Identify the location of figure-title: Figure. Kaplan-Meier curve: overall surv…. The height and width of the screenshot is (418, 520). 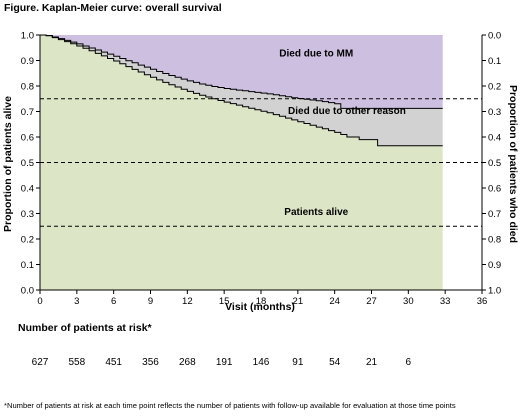
(113, 8).